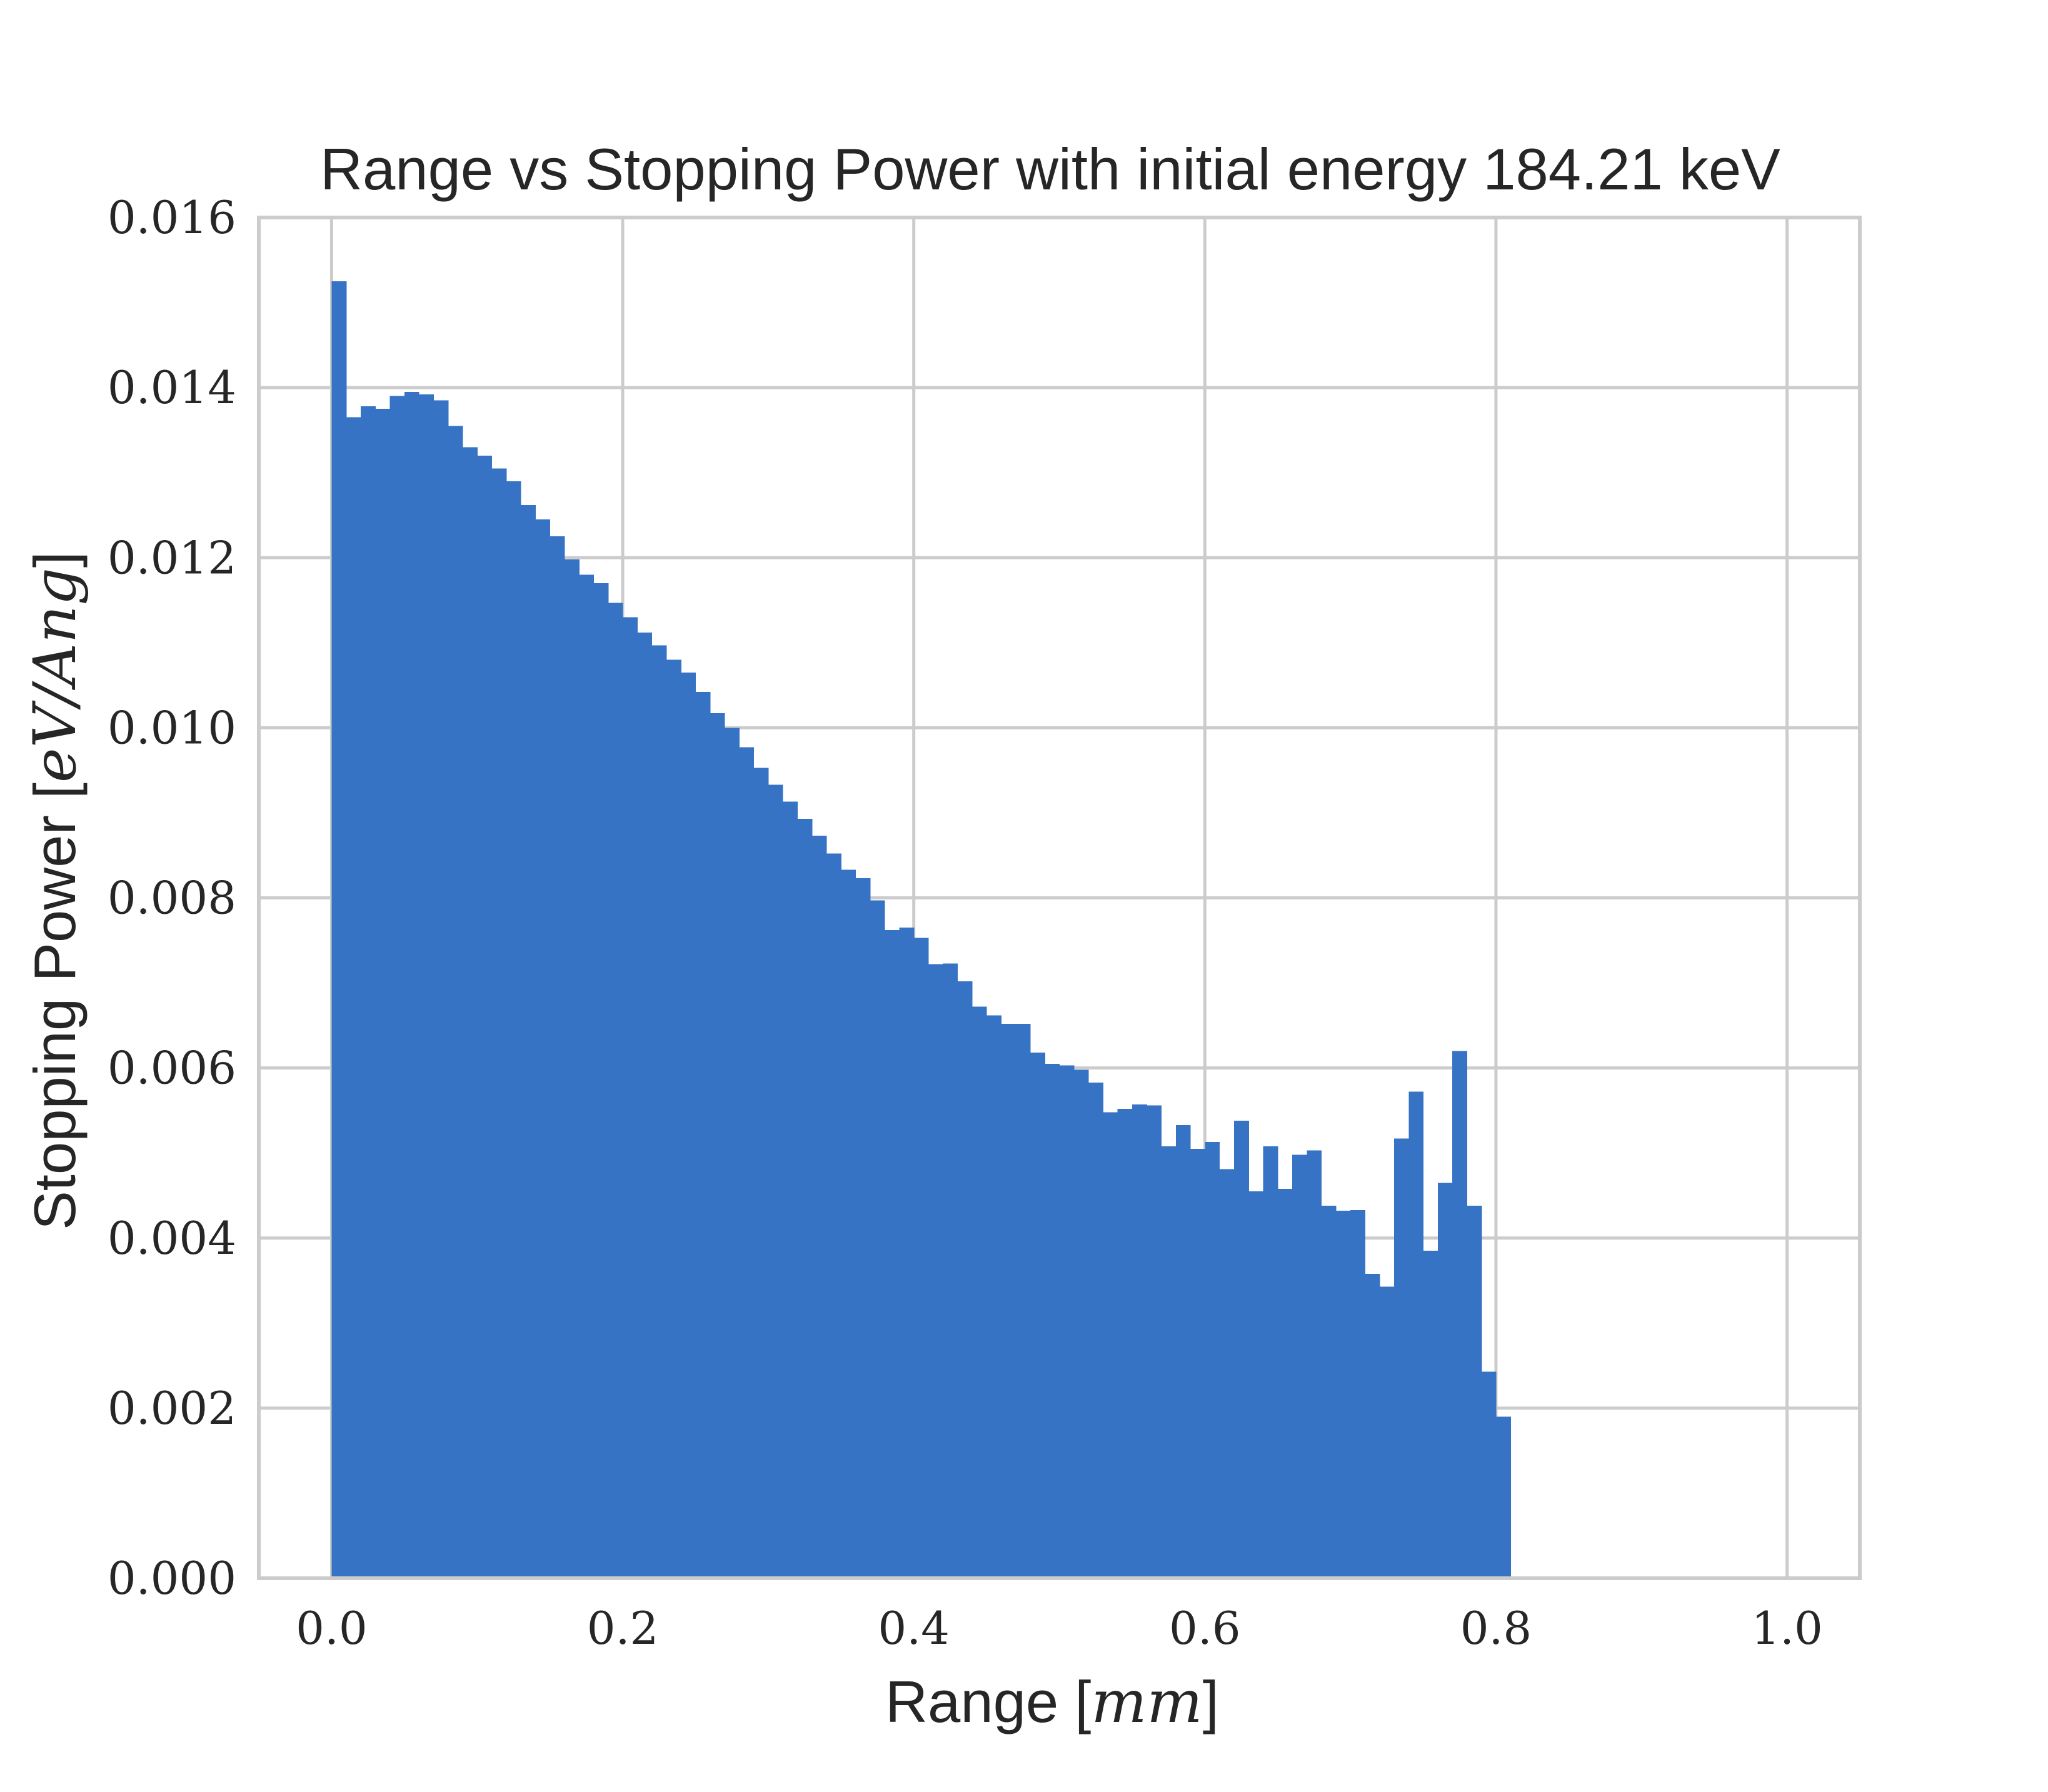 The image size is (2048, 1792). I want to click on y-axis-label: Stopping Power [eV/Ang], so click(55, 890).